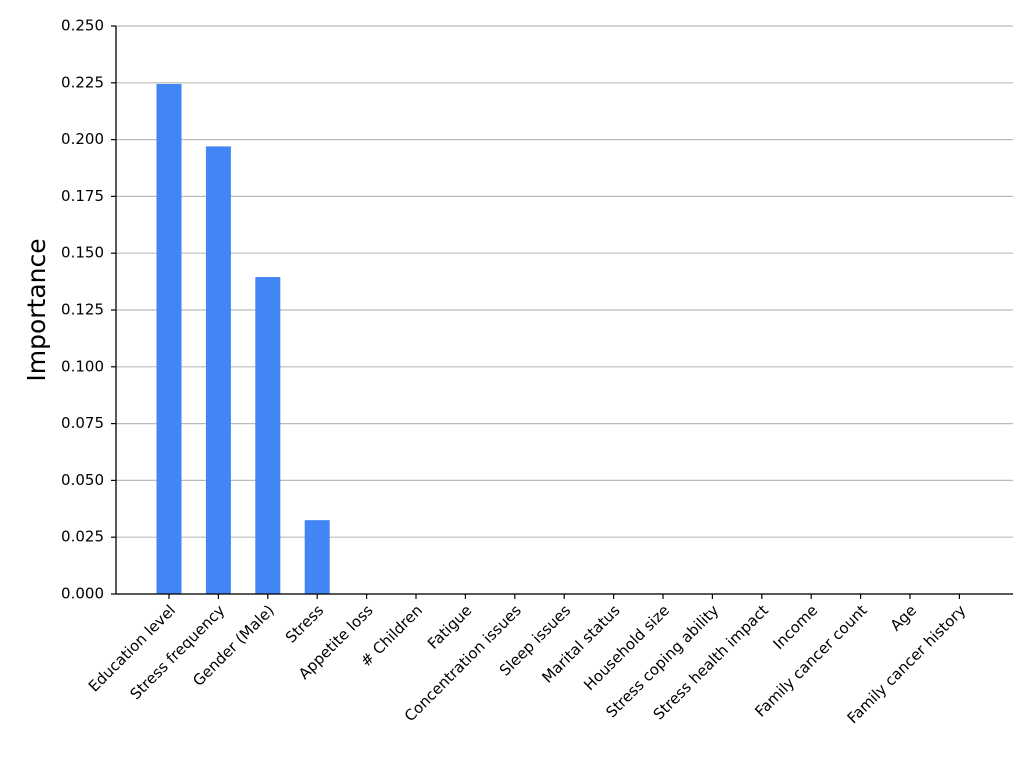  I want to click on y-tick-label: 0.225, so click(82, 82).